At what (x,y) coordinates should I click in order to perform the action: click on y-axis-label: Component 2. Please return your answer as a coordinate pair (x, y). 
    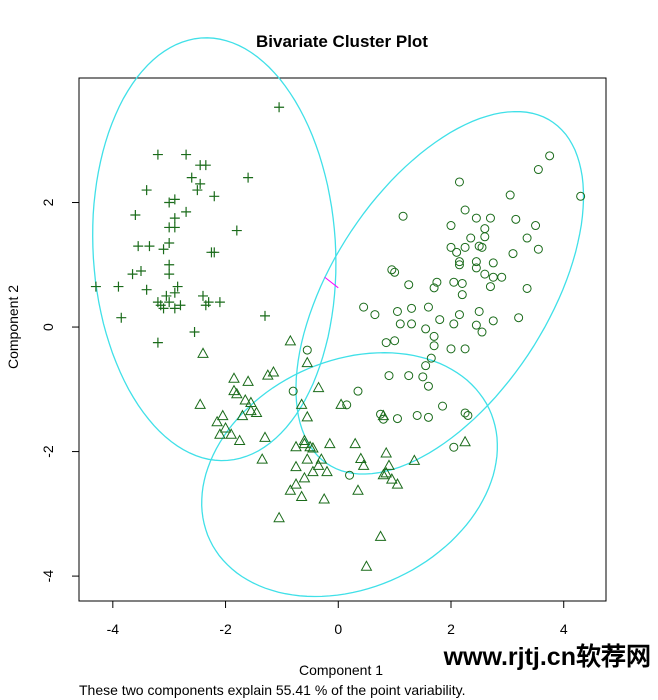
    Looking at the image, I should click on (13, 327).